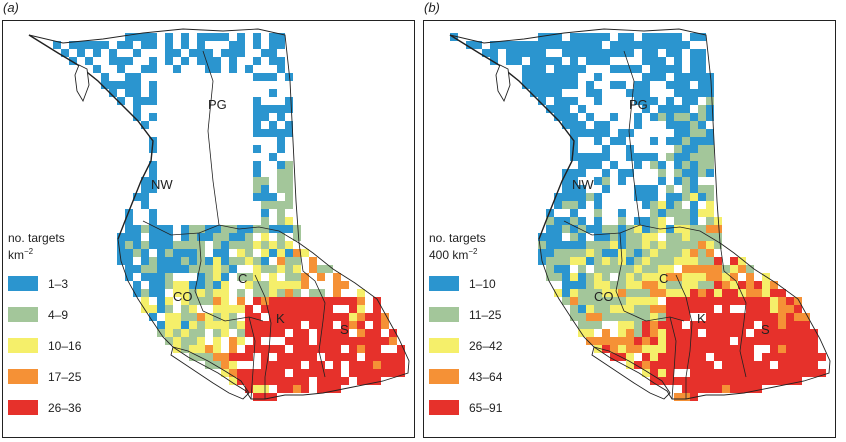 The width and height of the screenshot is (846, 442). Describe the element at coordinates (29, 251) in the screenshot. I see `legend-a-unit-exp: −2` at that location.